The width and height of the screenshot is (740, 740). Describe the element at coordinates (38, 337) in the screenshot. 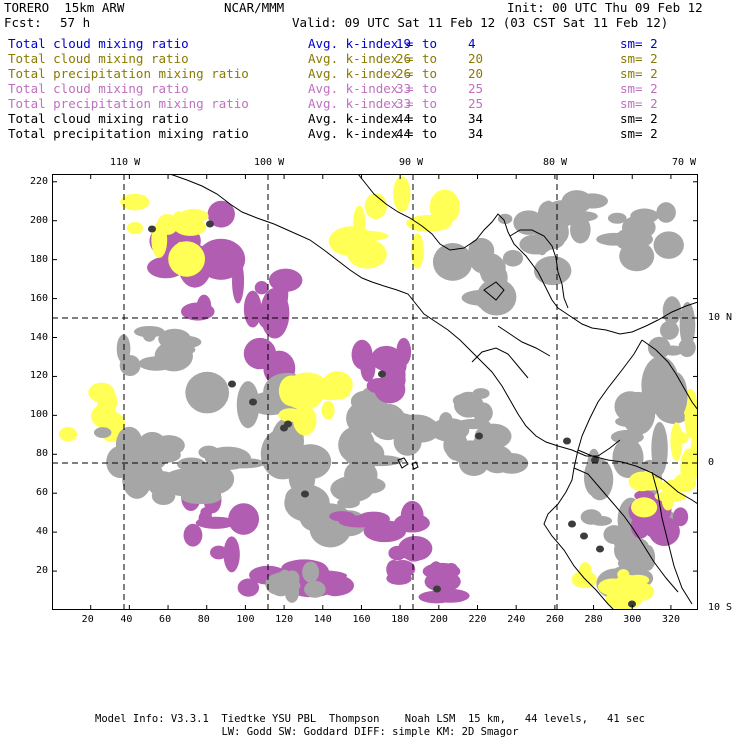

I see `y-tick-label: 140` at that location.